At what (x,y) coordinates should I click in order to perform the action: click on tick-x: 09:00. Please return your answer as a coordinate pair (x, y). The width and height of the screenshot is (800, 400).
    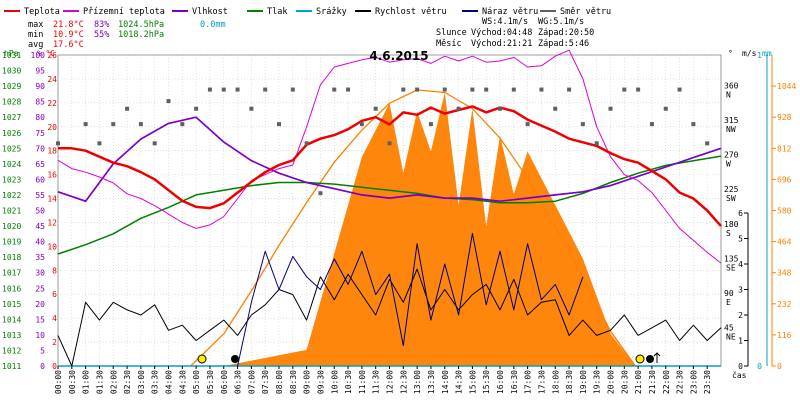
    Looking at the image, I should click on (307, 382).